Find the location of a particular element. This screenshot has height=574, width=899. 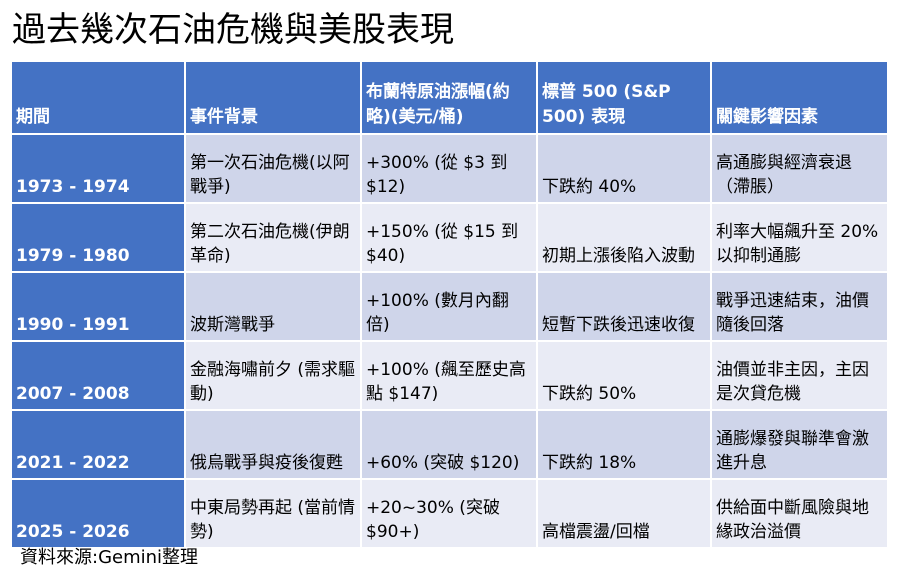

header-event: 事件背景 is located at coordinates (273, 97).